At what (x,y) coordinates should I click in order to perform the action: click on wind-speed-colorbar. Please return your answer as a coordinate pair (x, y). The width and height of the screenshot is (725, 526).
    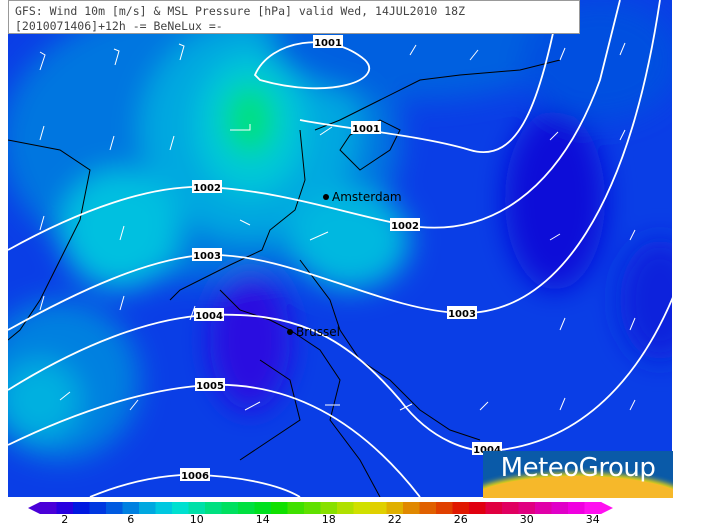
    Looking at the image, I should click on (320, 508).